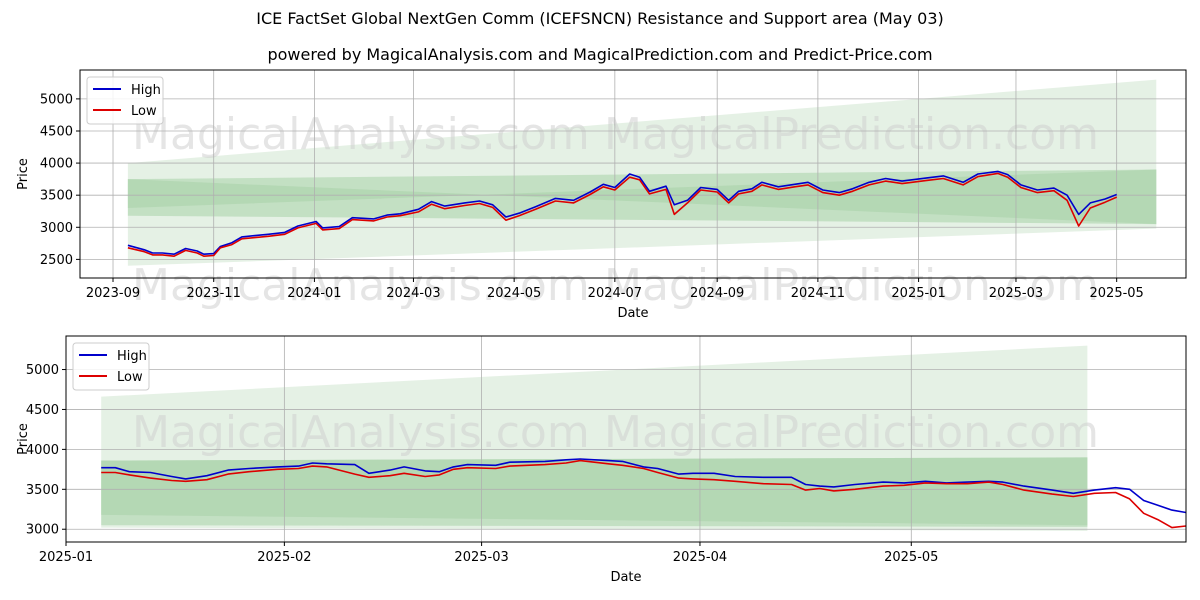 The height and width of the screenshot is (600, 1200). I want to click on y-tick-label: 2500, so click(56, 260).